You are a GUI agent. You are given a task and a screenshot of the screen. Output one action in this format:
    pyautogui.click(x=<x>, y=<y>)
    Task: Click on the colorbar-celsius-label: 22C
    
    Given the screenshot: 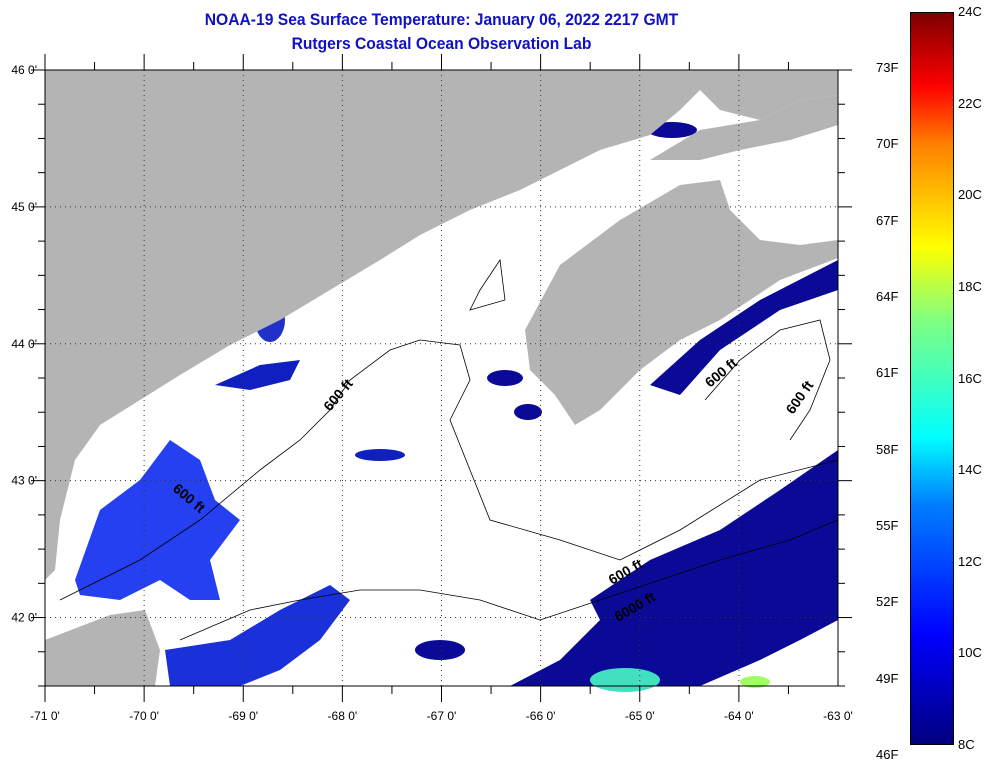 What is the action you would take?
    pyautogui.click(x=970, y=103)
    